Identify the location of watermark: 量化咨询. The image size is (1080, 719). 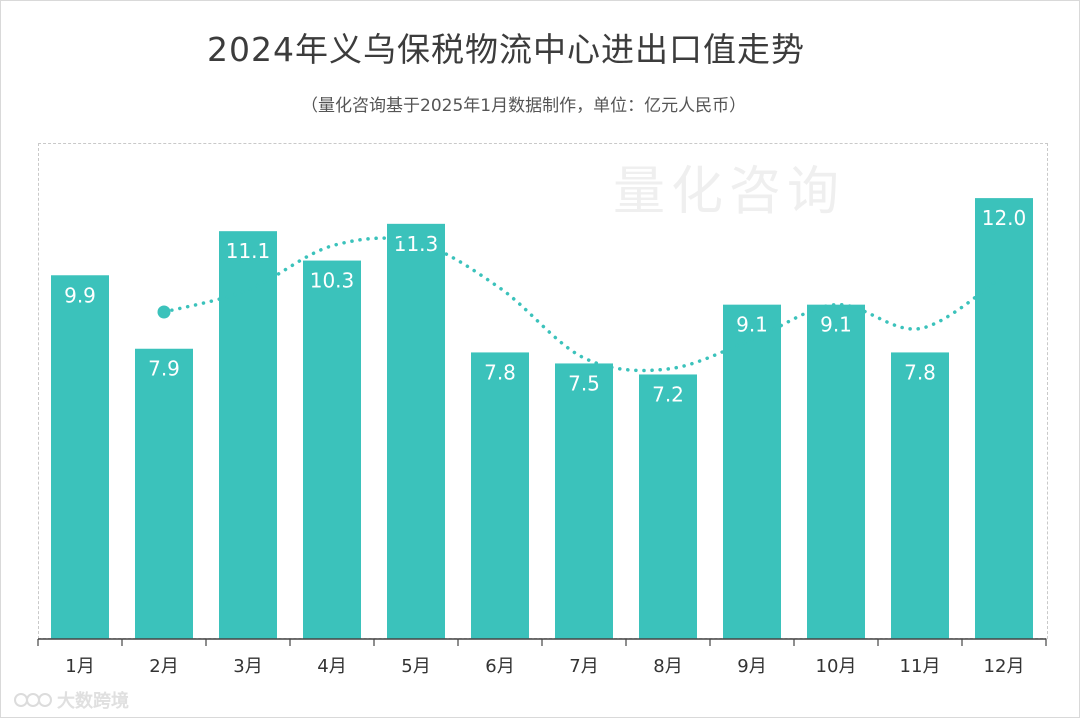
(729, 192).